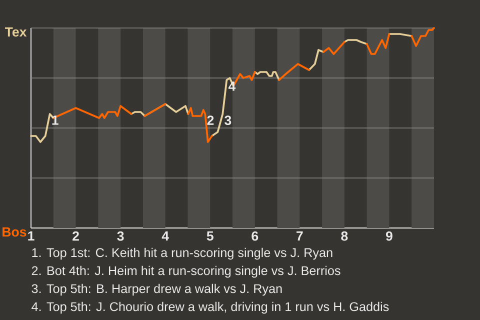  Describe the element at coordinates (344, 236) in the screenshot. I see `x-tick-label: 8` at that location.